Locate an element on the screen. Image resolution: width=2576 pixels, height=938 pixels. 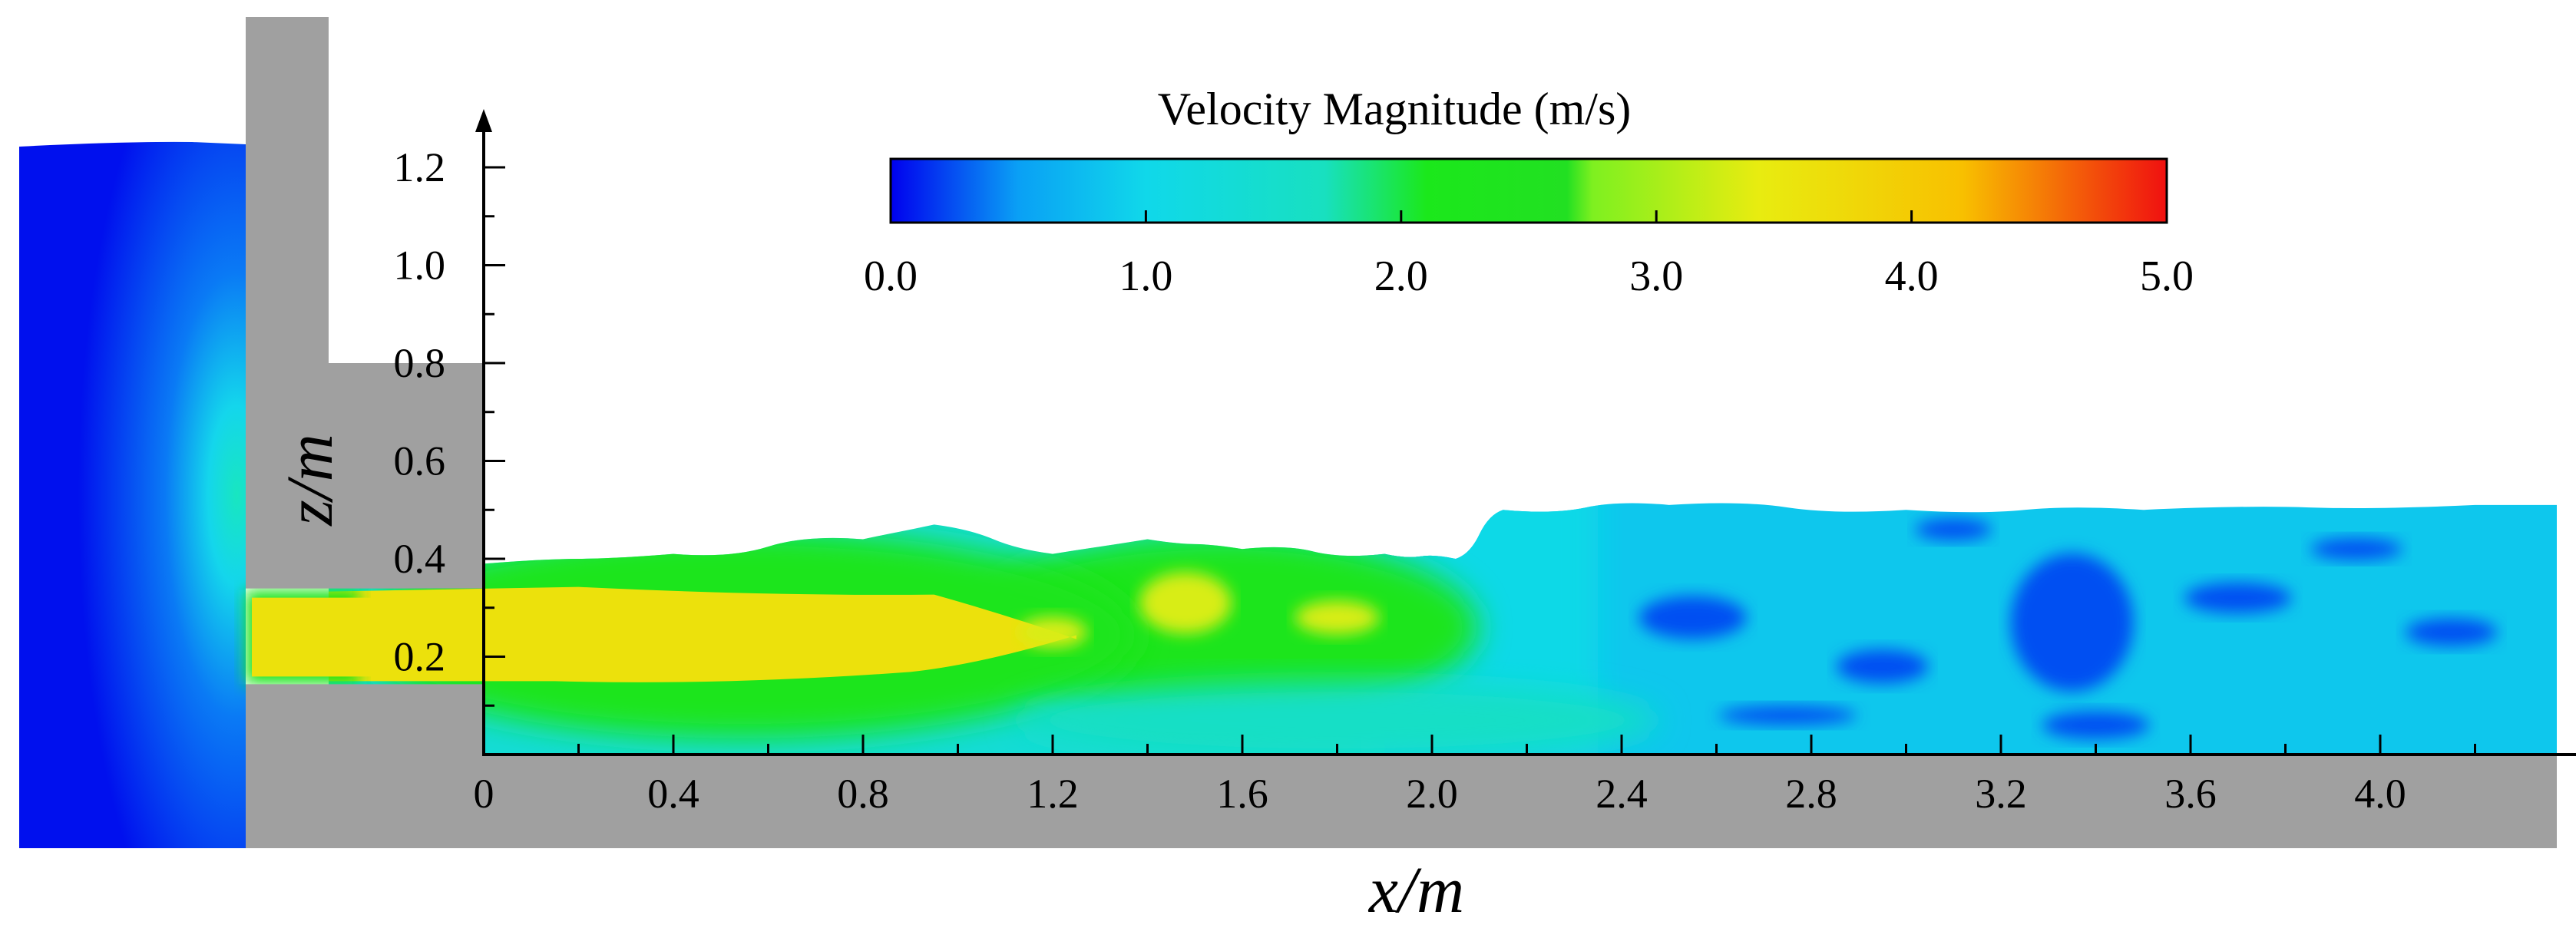
gate-sill is located at coordinates (365, 766).